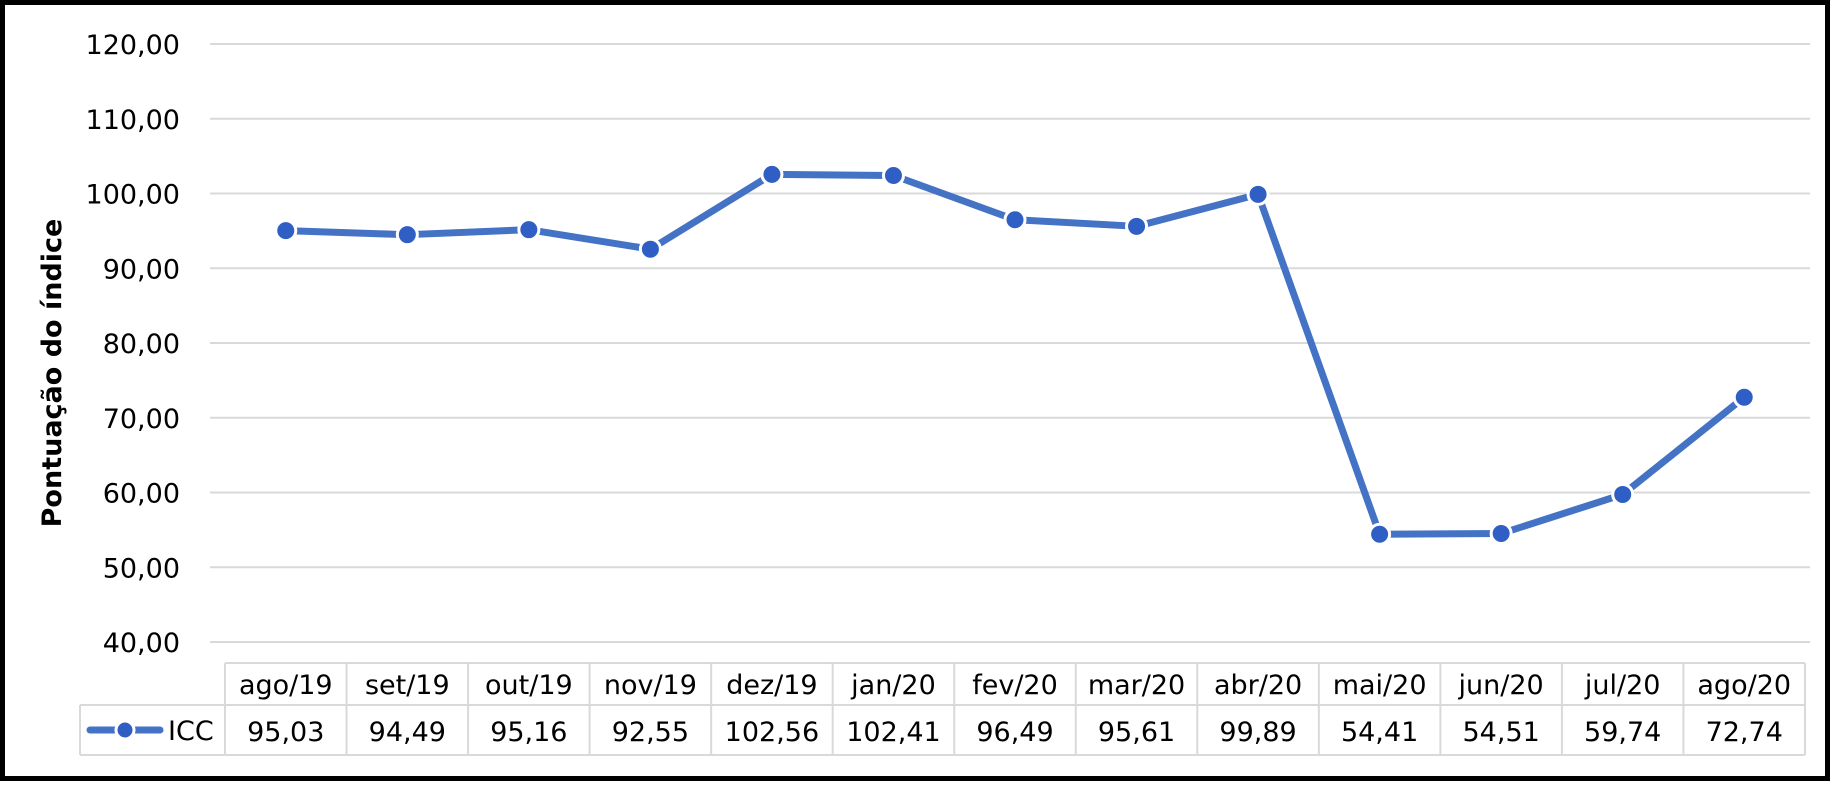 This screenshot has height=786, width=1830. What do you see at coordinates (893, 732) in the screenshot?
I see `data-label: 102,41` at bounding box center [893, 732].